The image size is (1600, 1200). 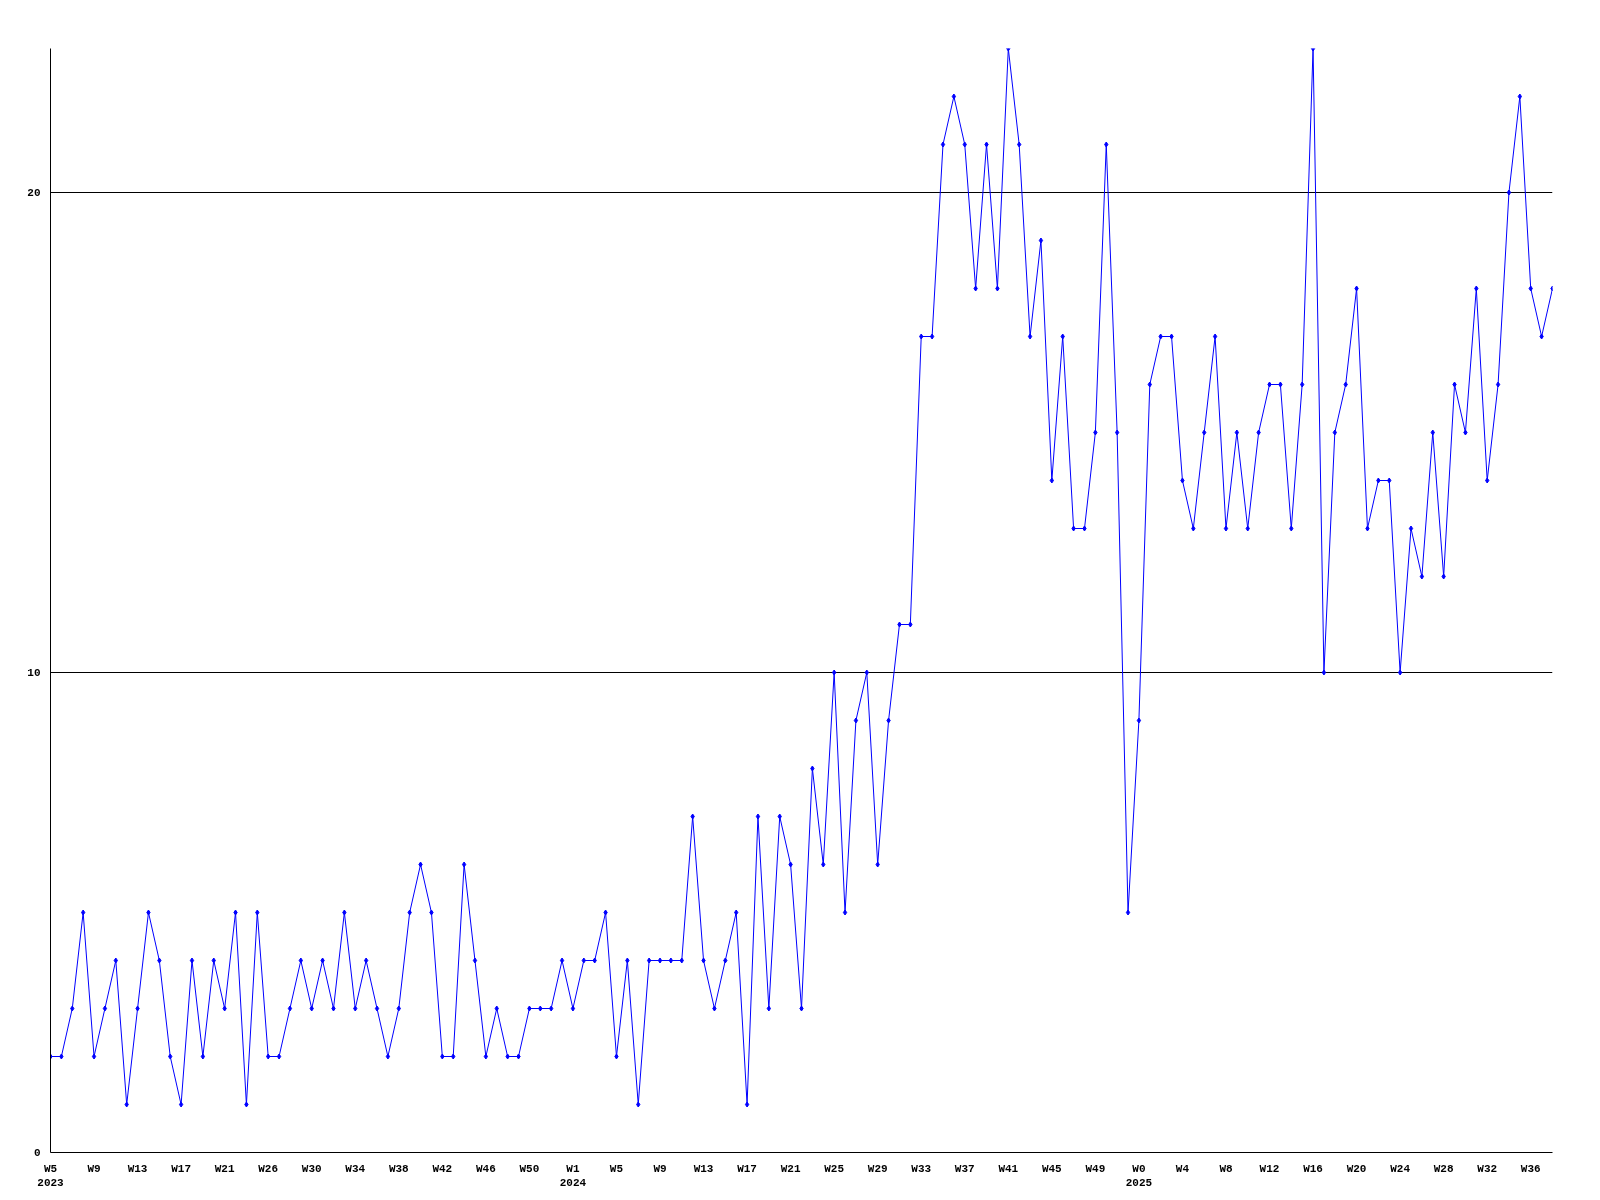 What do you see at coordinates (442, 1168) in the screenshot?
I see `x-tick-label: W42` at bounding box center [442, 1168].